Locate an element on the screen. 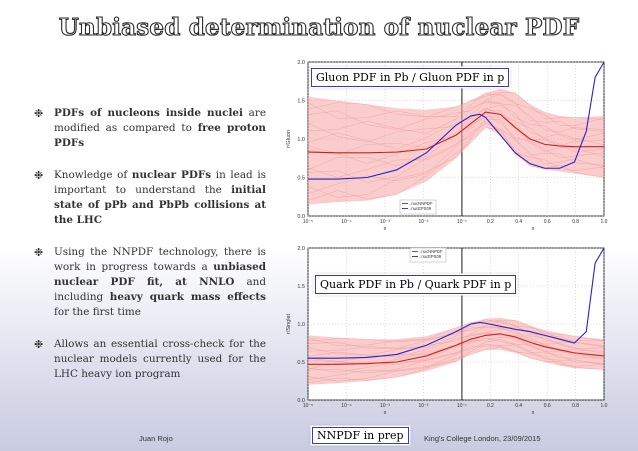  slide-title: Unbiased determination of nuclear PDF is located at coordinates (319, 27).